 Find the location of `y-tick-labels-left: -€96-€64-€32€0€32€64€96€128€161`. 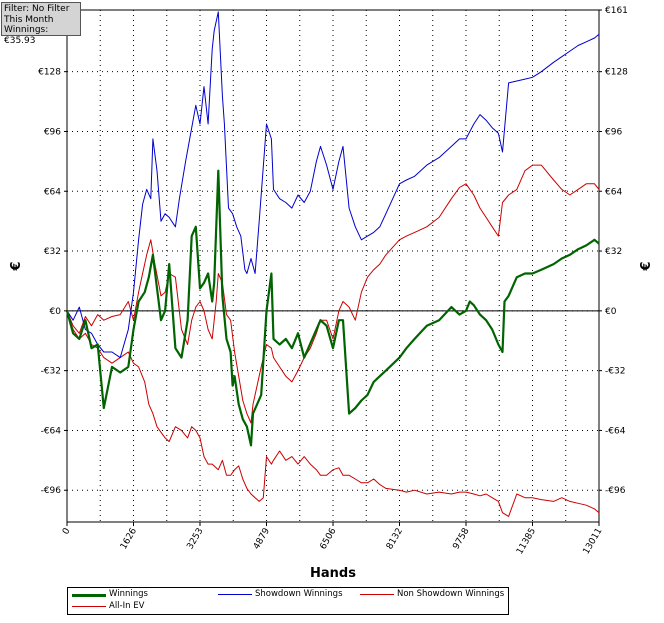

y-tick-labels-left: -€96-€64-€32€0€32€64€96€128€161 is located at coordinates (52, 251).